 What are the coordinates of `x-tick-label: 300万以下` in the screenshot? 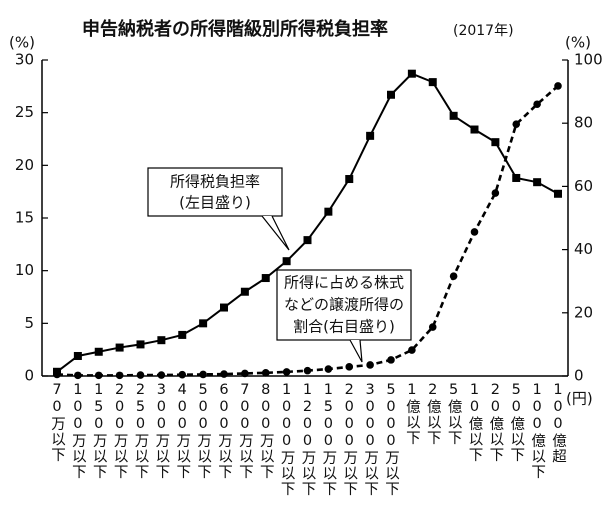 It's located at (161, 431).